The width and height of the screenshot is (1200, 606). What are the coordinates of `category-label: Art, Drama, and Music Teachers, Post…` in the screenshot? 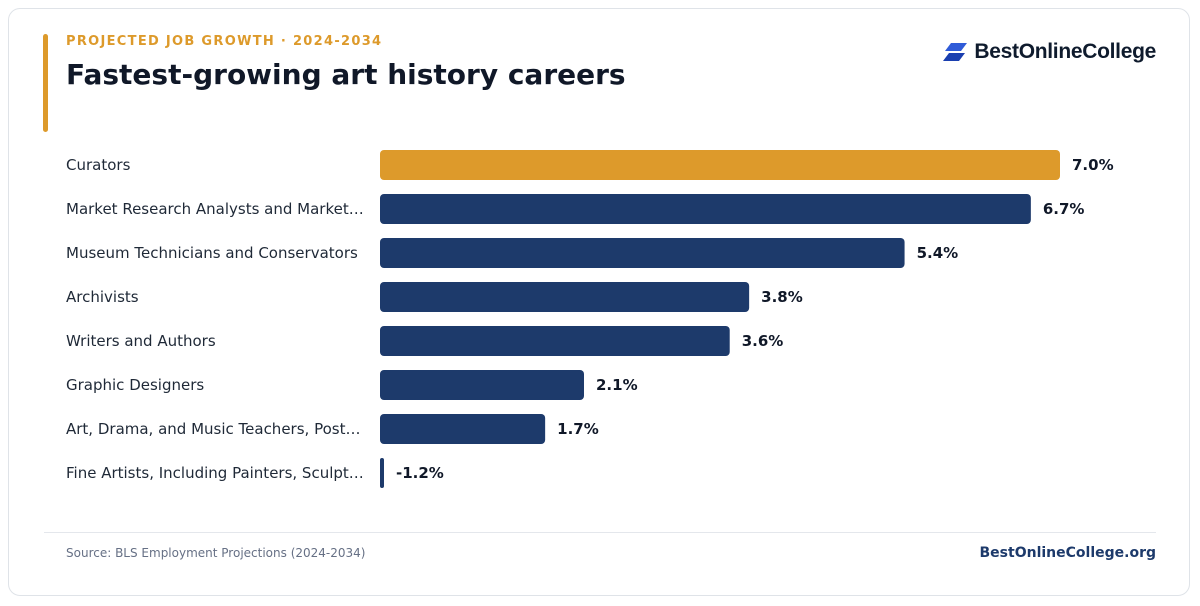 It's located at (213, 429).